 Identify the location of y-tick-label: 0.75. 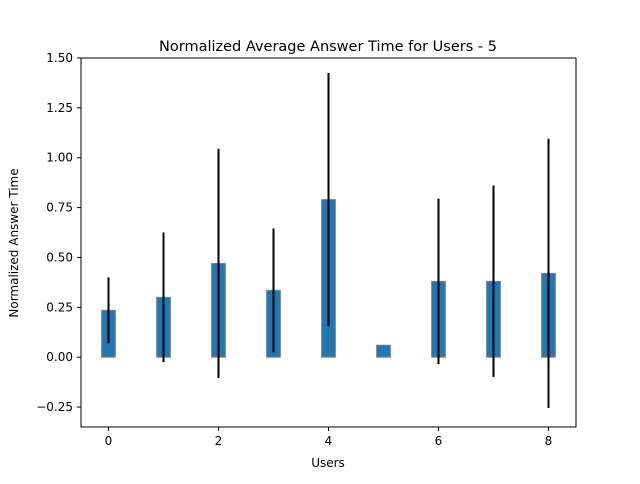
(59, 208).